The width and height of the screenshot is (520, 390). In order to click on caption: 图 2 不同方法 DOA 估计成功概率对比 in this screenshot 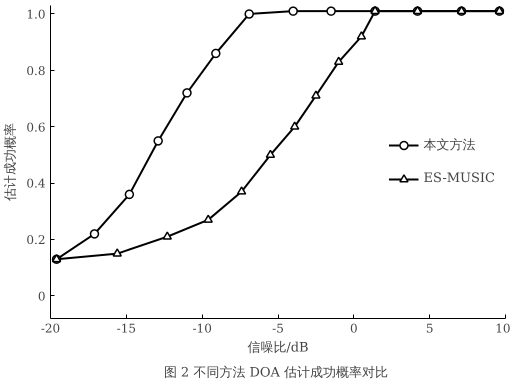, I will do `click(276, 372)`.